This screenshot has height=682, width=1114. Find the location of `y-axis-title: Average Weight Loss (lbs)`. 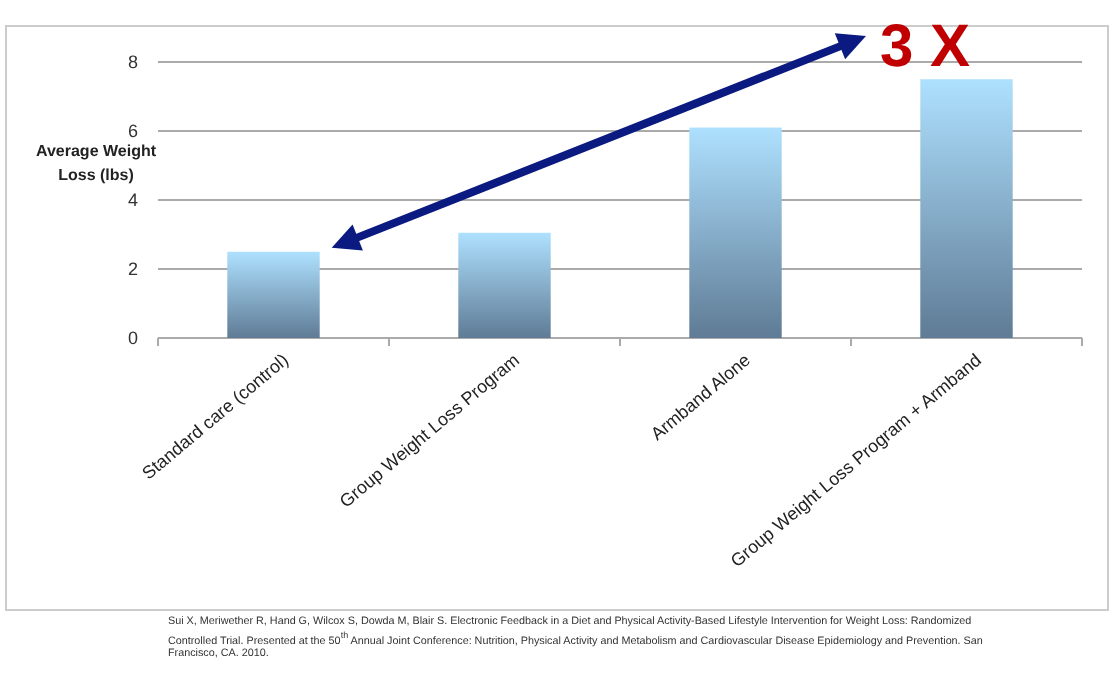

y-axis-title: Average Weight Loss (lbs) is located at coordinates (96, 163).